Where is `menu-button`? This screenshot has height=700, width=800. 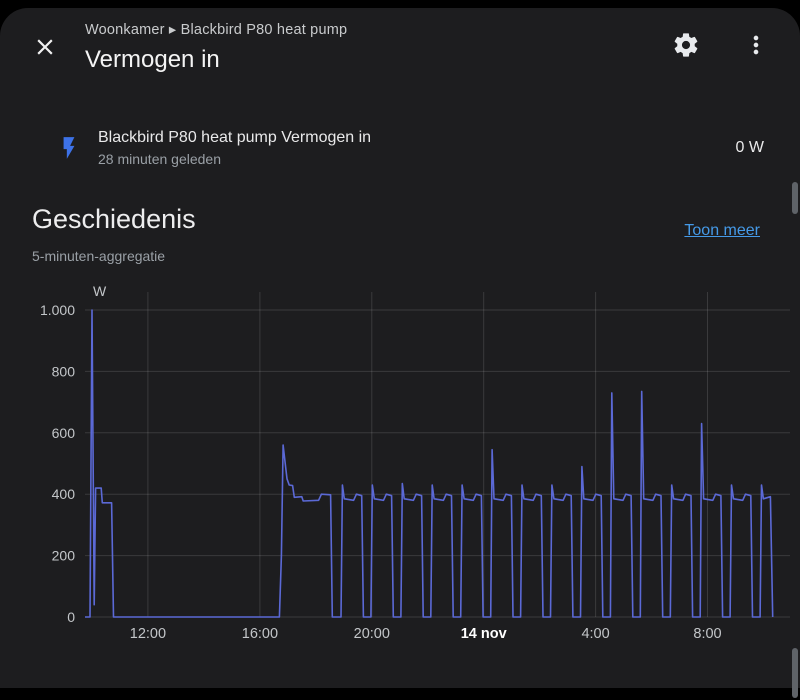
menu-button is located at coordinates (756, 45).